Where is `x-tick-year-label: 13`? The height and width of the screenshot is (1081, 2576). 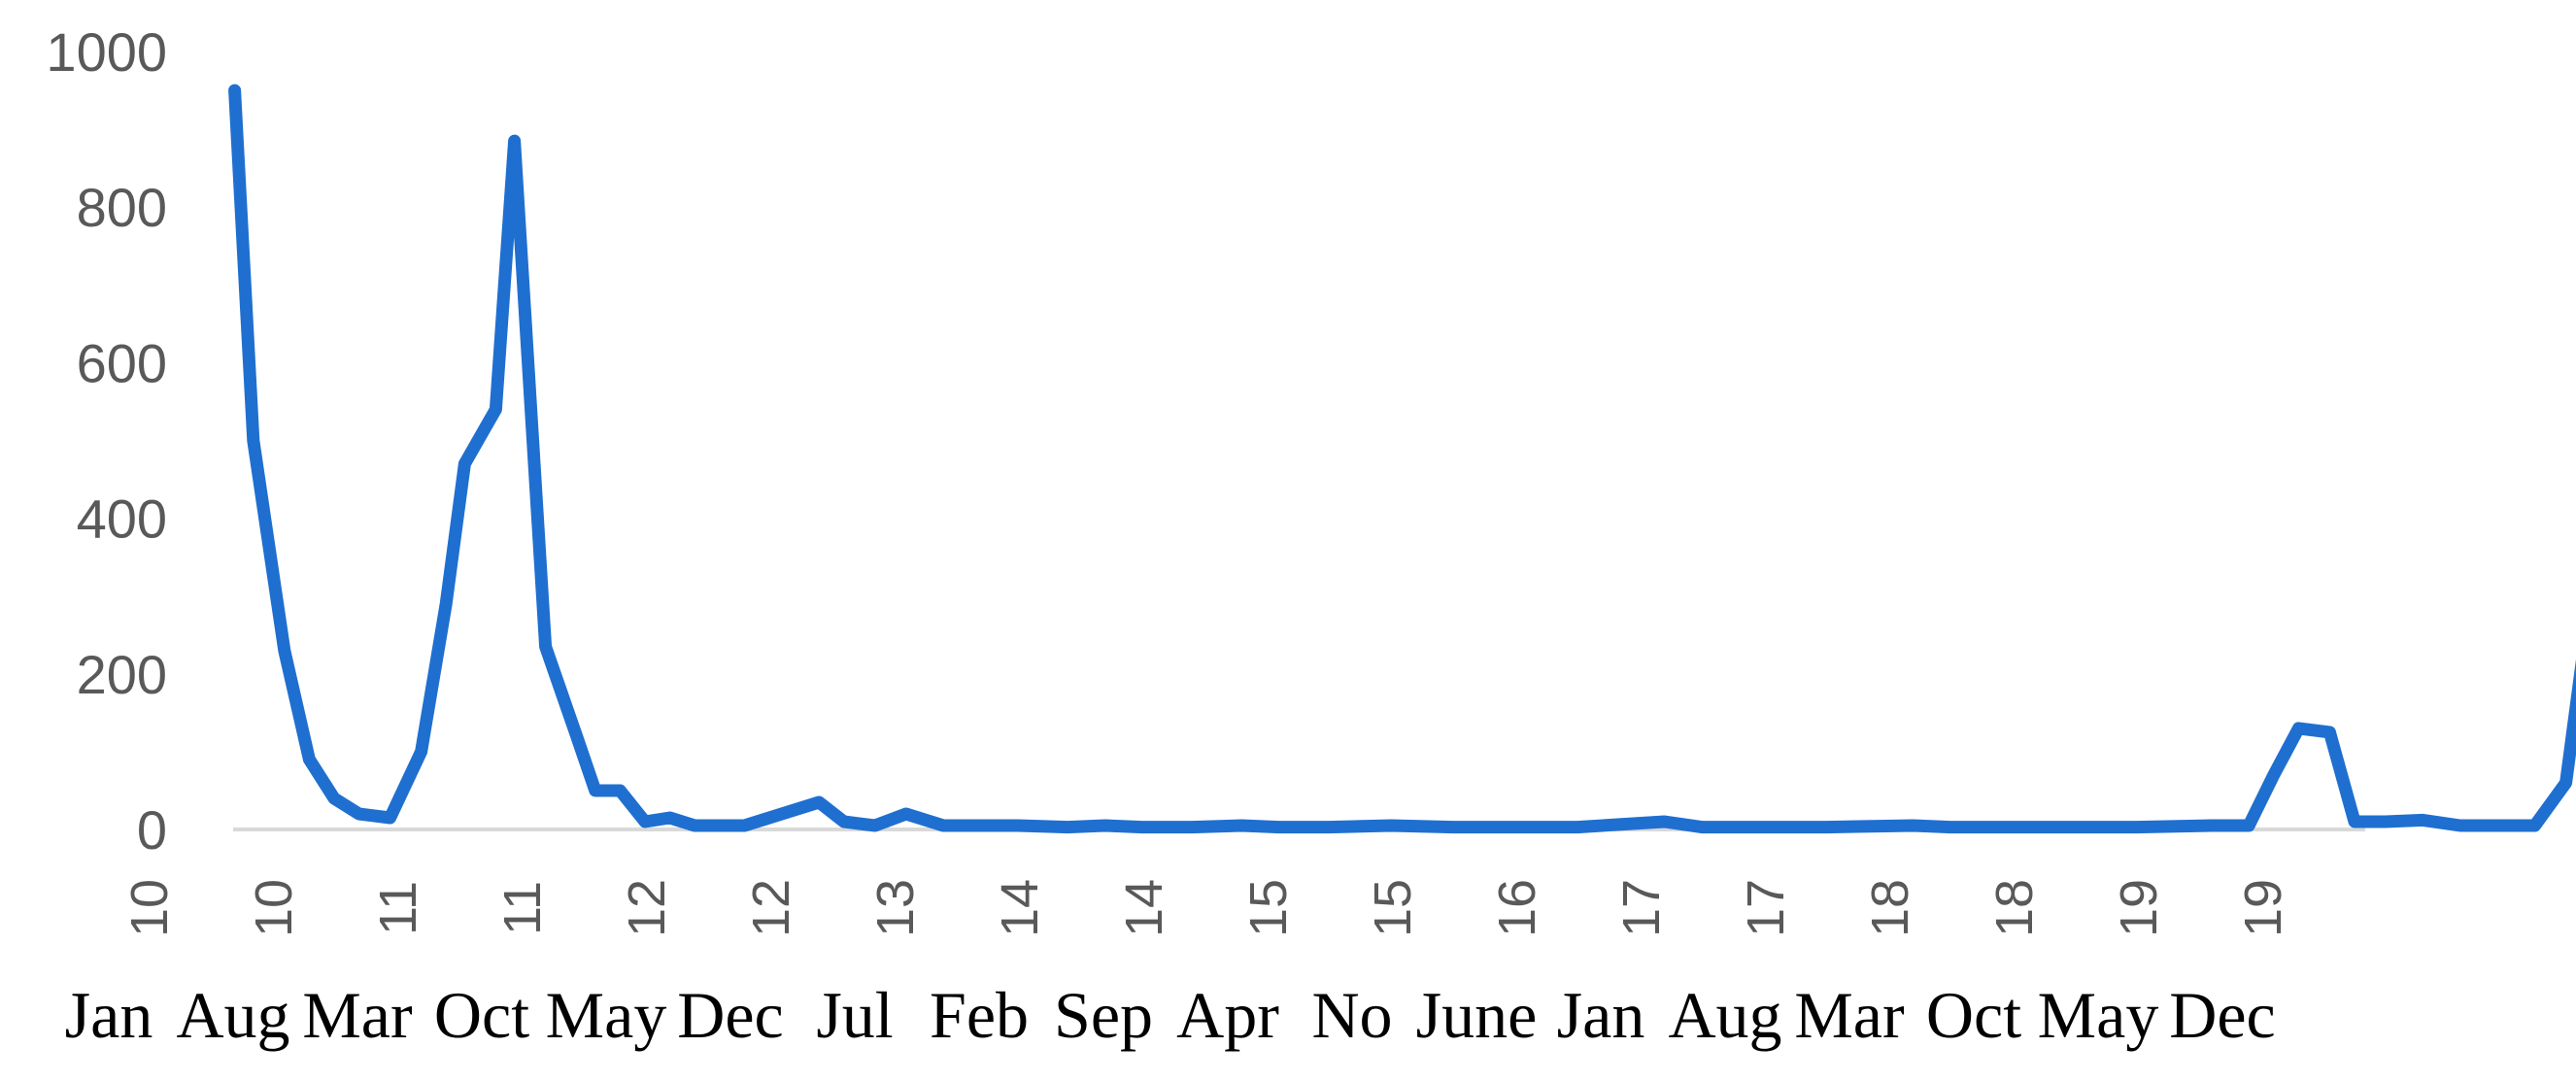
x-tick-year-label: 13 is located at coordinates (895, 908).